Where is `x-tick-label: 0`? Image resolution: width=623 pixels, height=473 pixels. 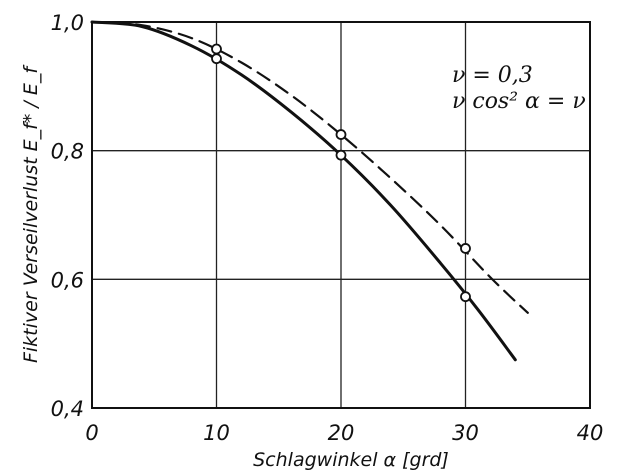 x-tick-label: 0 is located at coordinates (91, 433).